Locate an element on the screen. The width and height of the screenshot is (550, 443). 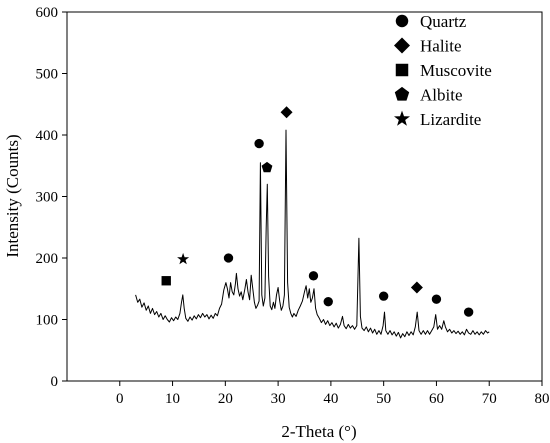
legend-circle-marker is located at coordinates (402, 21).